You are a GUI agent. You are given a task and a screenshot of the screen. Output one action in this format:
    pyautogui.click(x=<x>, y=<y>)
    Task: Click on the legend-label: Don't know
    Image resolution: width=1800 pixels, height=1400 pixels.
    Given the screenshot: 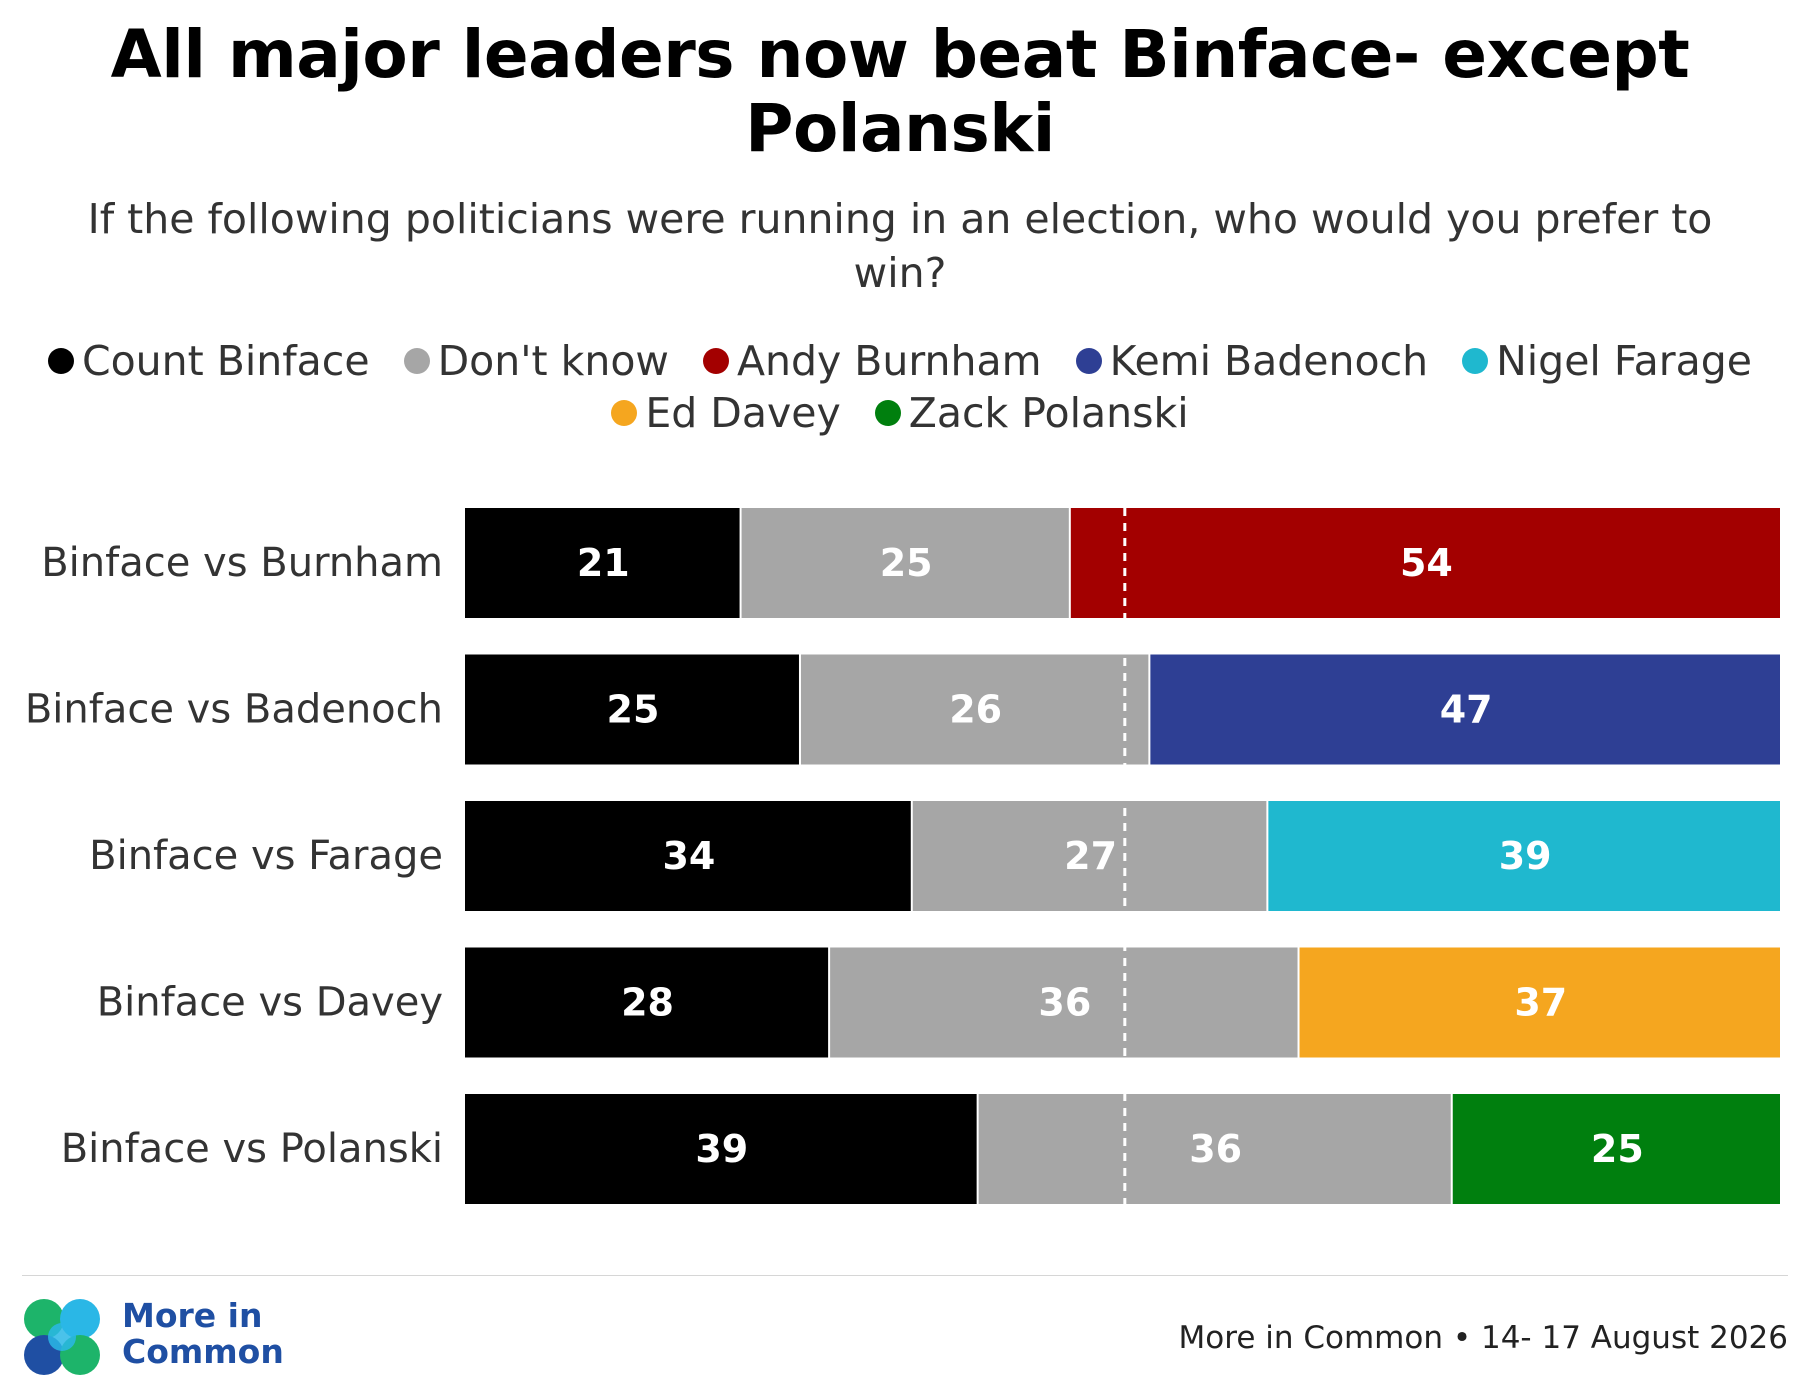 What is the action you would take?
    pyautogui.click(x=553, y=361)
    